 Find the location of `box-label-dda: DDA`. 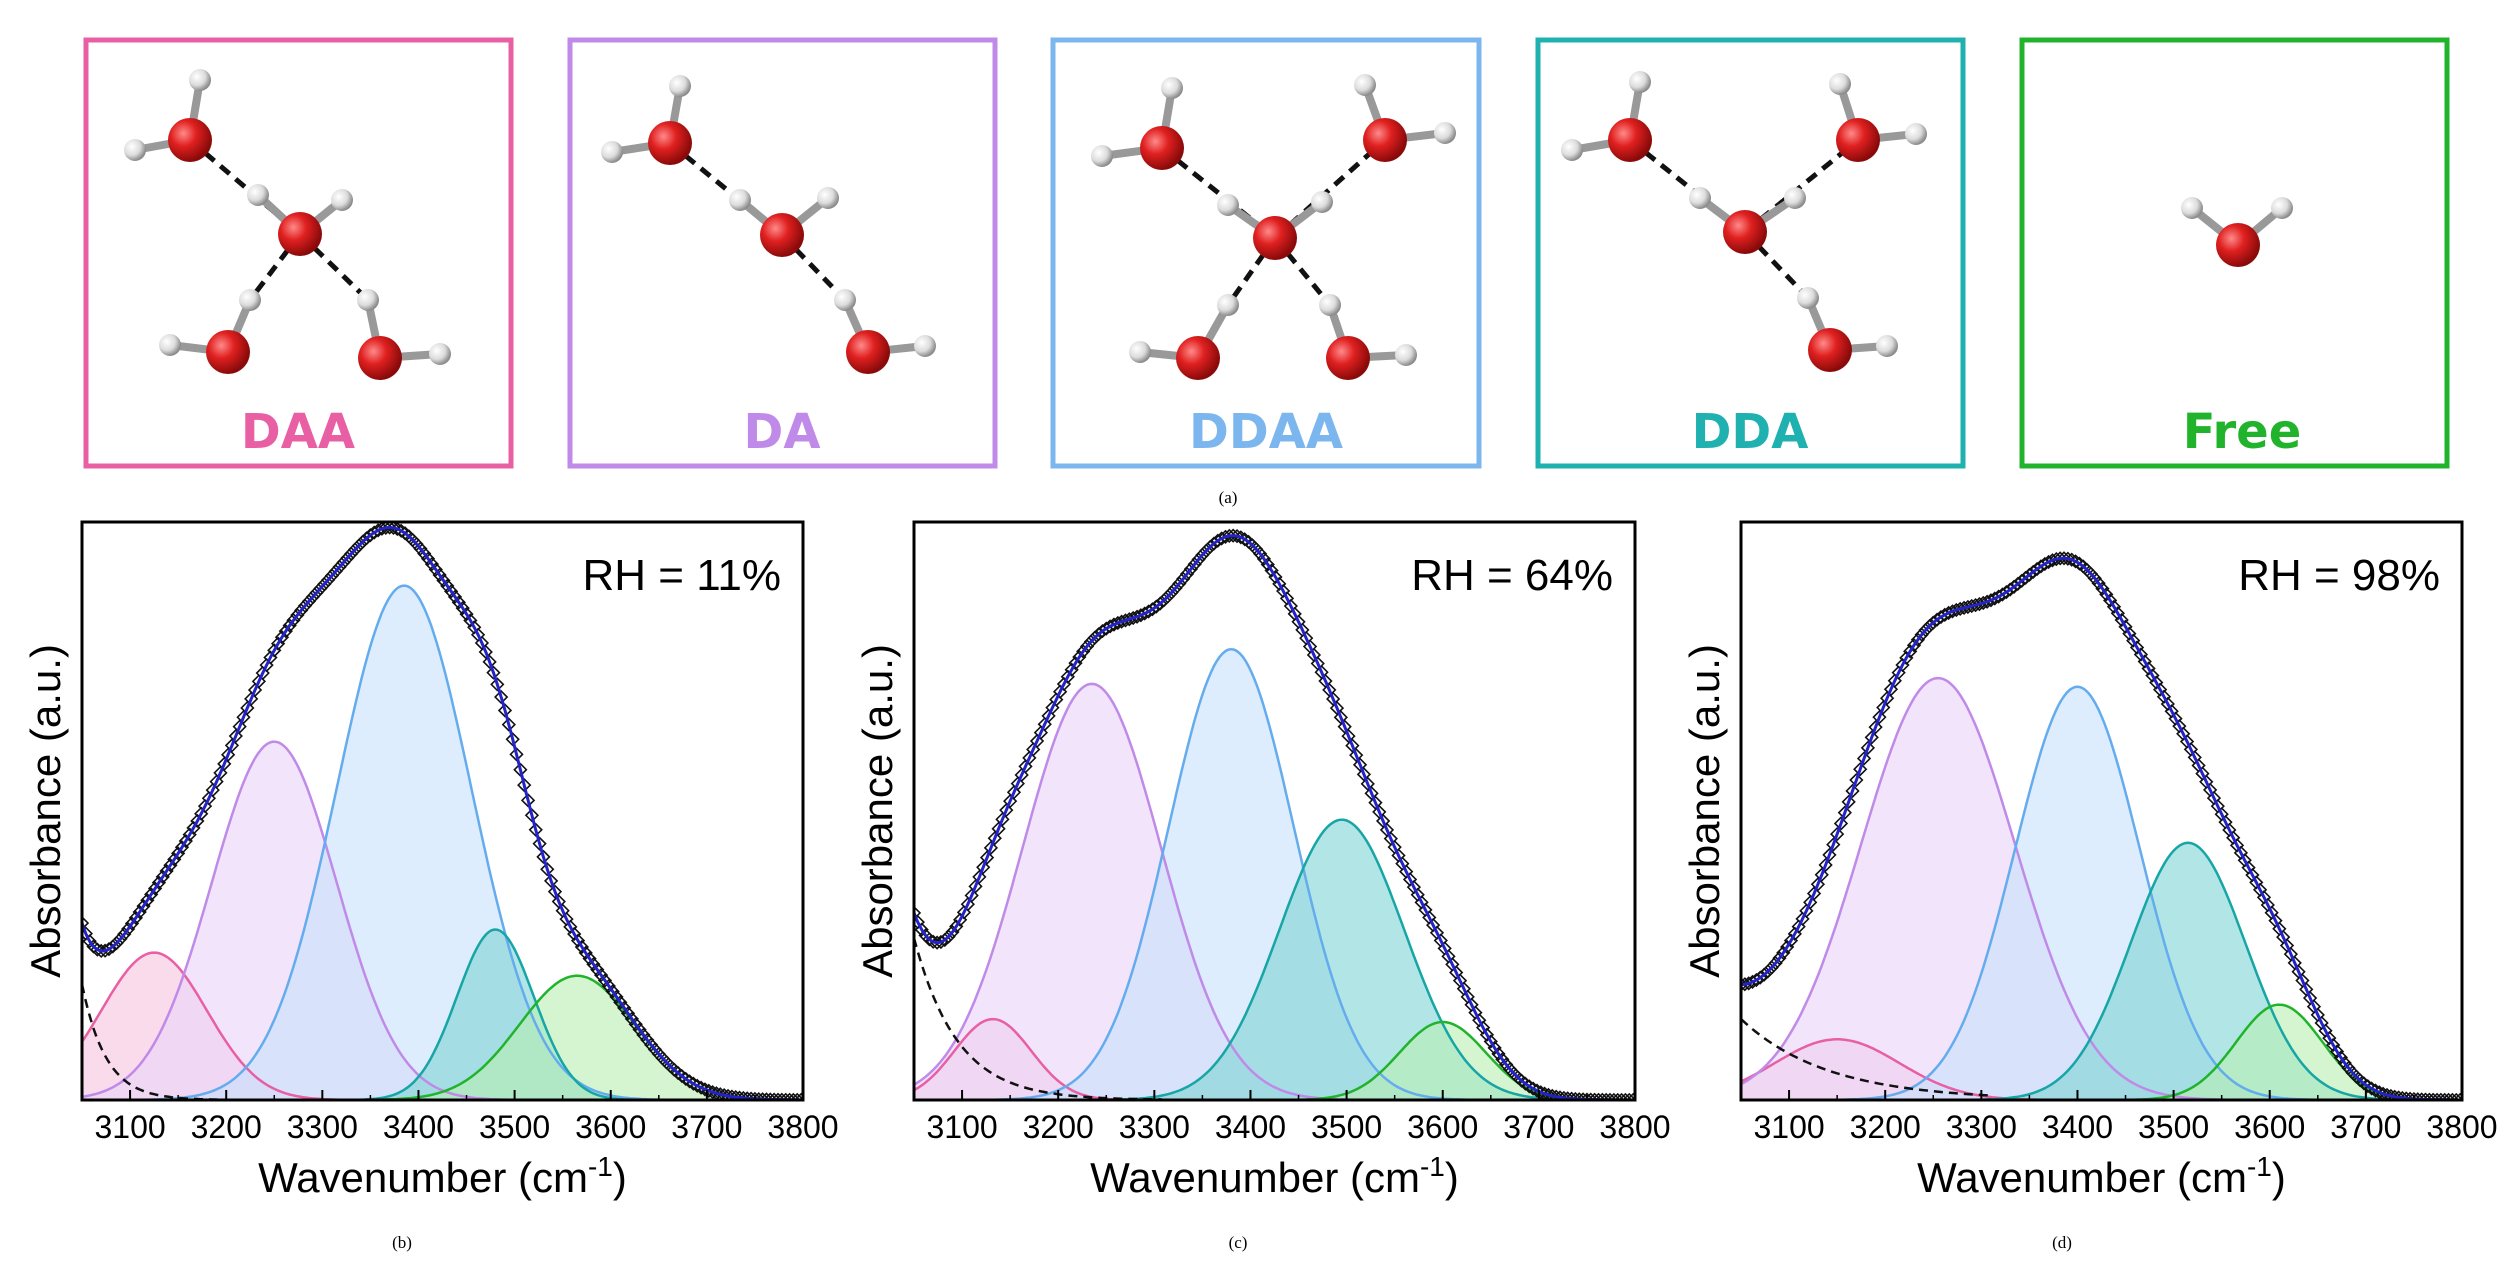

box-label-dda: DDA is located at coordinates (1750, 432).